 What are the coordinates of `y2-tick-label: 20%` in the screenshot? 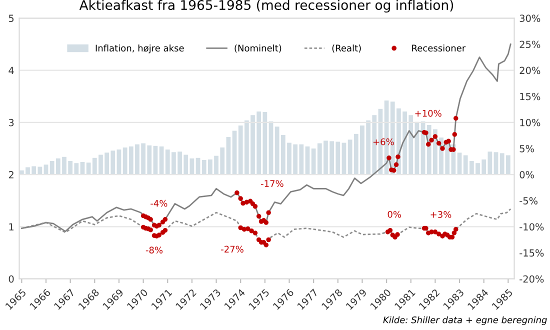 It's located at (530, 70).